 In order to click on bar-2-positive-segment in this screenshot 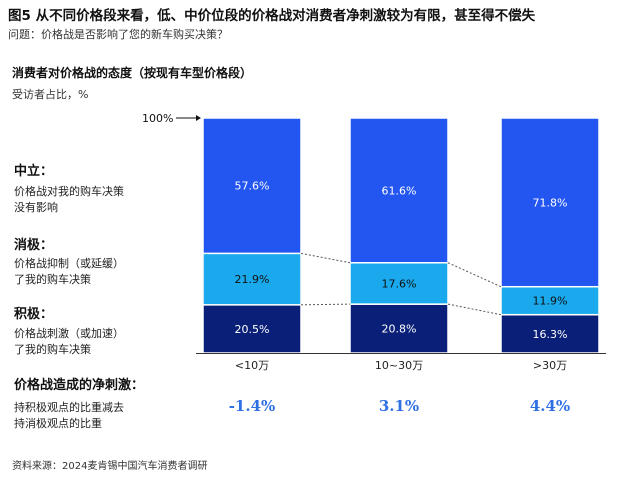, I will do `click(550, 333)`.